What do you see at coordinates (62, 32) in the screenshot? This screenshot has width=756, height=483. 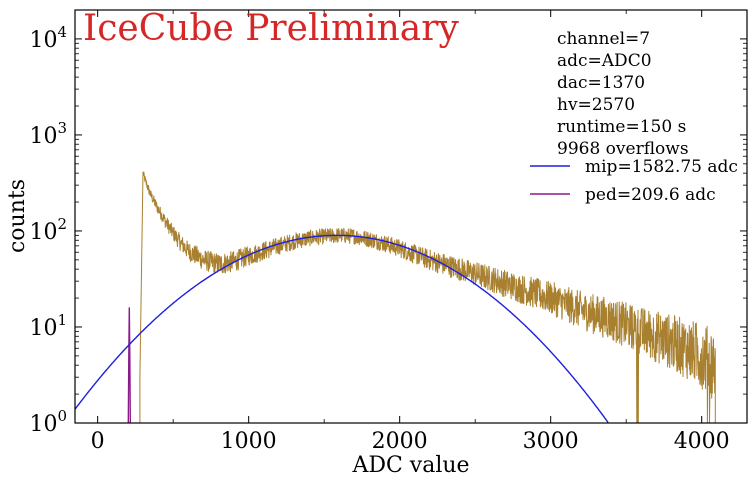 I see `y-tick-exponent: 4` at bounding box center [62, 32].